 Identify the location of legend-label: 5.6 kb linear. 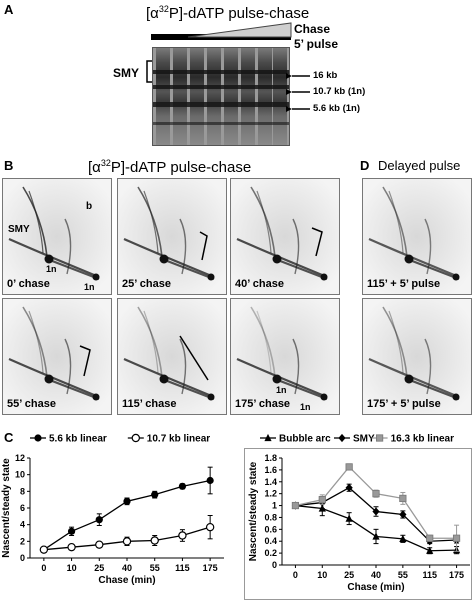
(78, 439).